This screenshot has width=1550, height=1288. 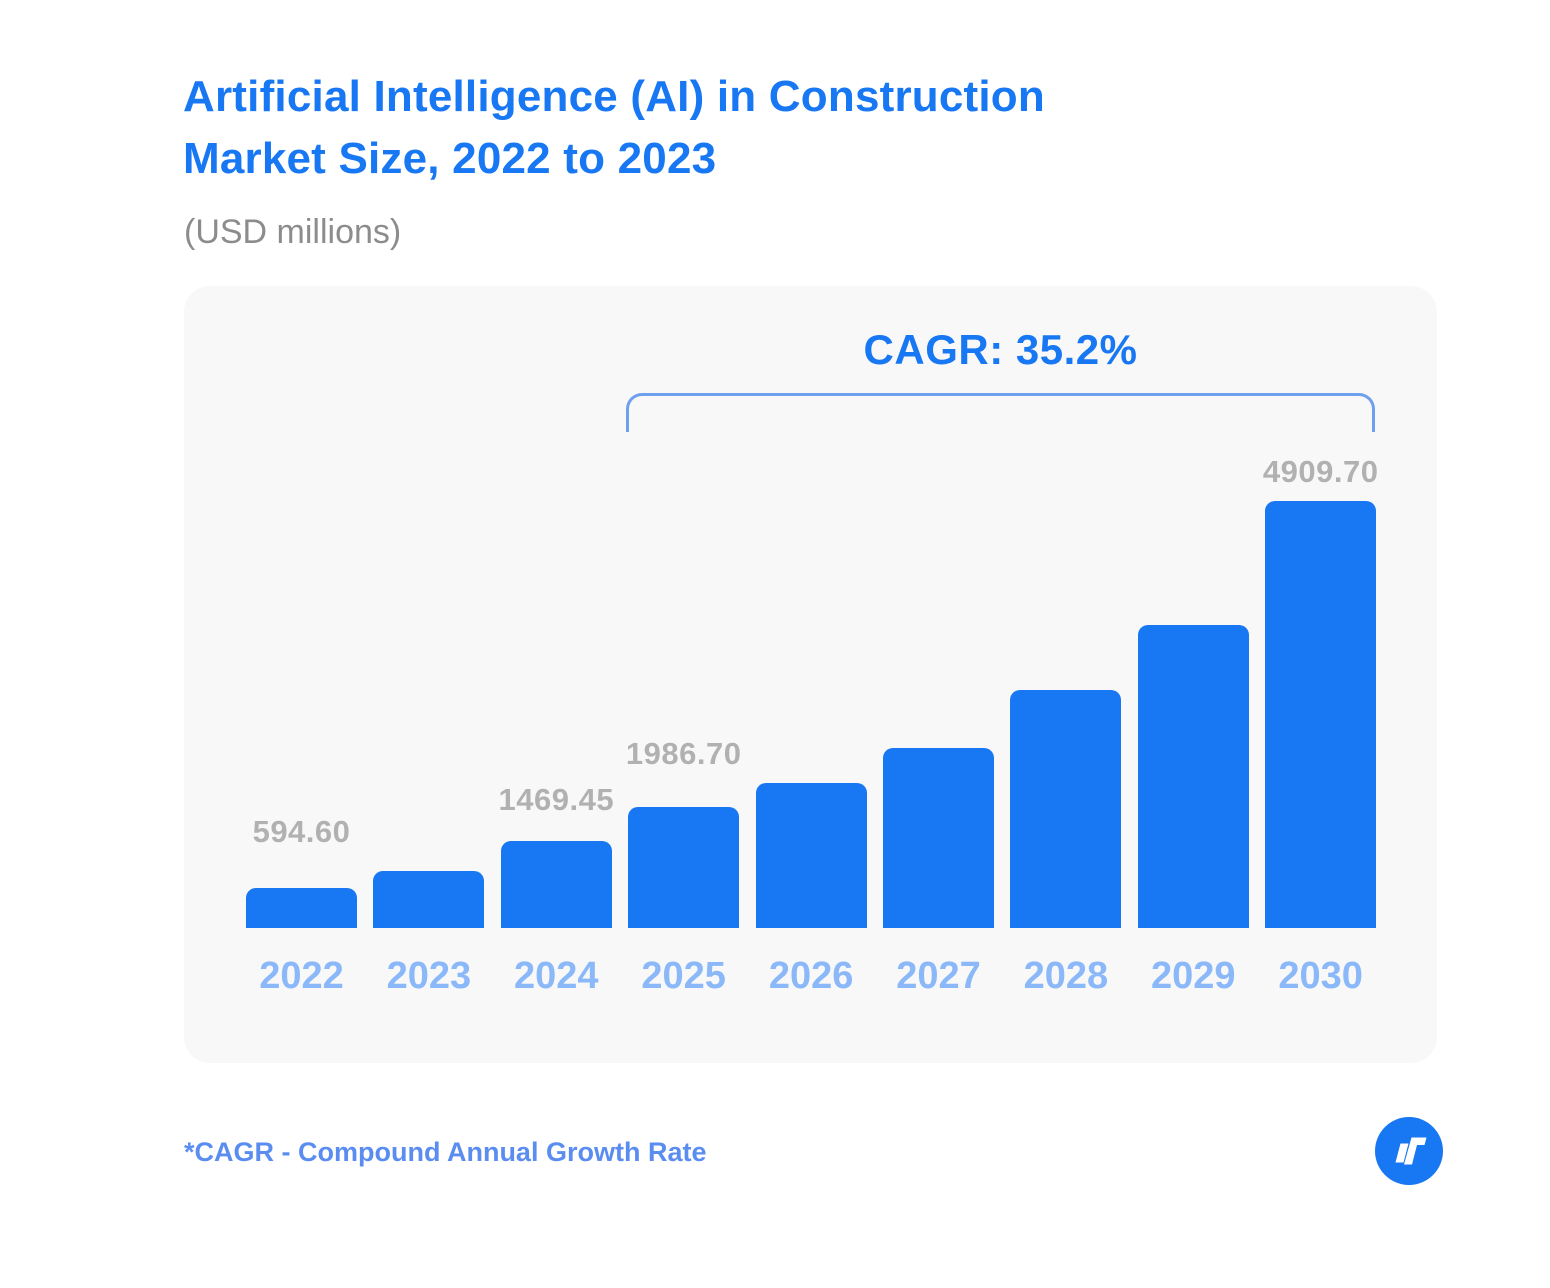 What do you see at coordinates (293, 232) in the screenshot?
I see `chart-subtitle: (USD millions)` at bounding box center [293, 232].